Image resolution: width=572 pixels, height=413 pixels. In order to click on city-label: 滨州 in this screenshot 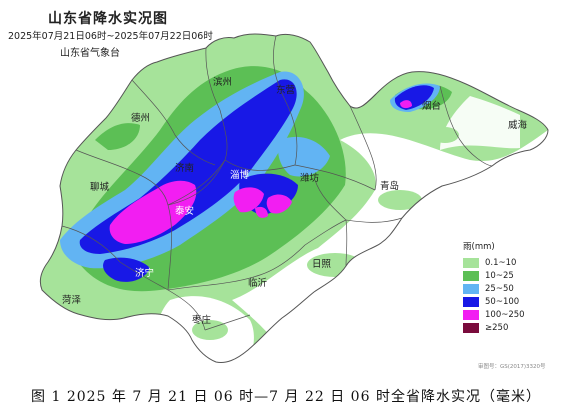, I will do `click(223, 82)`.